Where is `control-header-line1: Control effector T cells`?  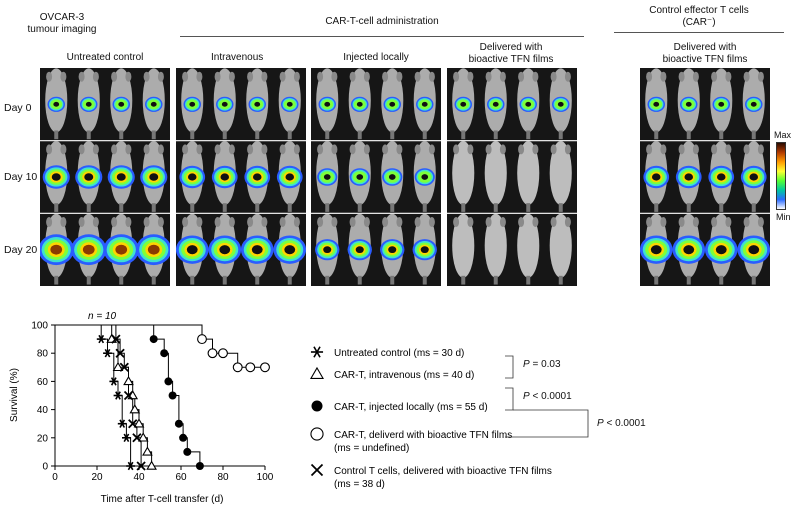 control-header-line1: Control effector T cells is located at coordinates (699, 10).